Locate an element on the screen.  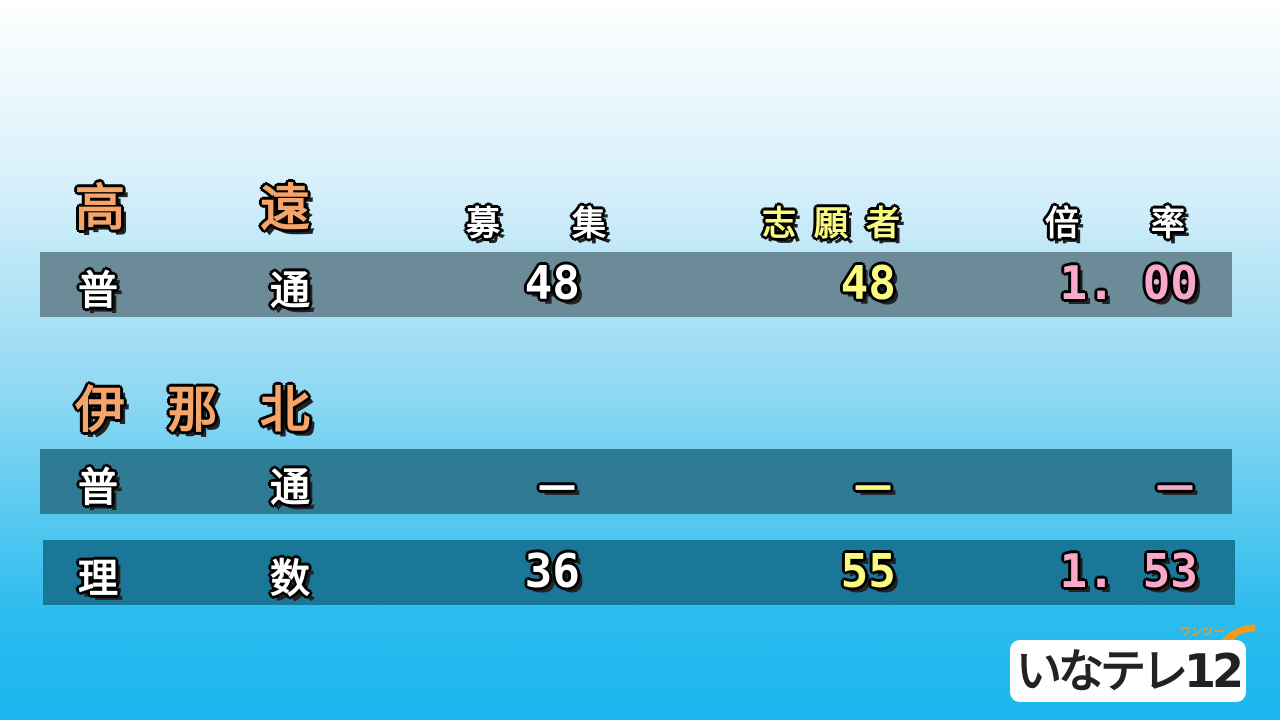
applicants-value: － is located at coordinates (873, 489).